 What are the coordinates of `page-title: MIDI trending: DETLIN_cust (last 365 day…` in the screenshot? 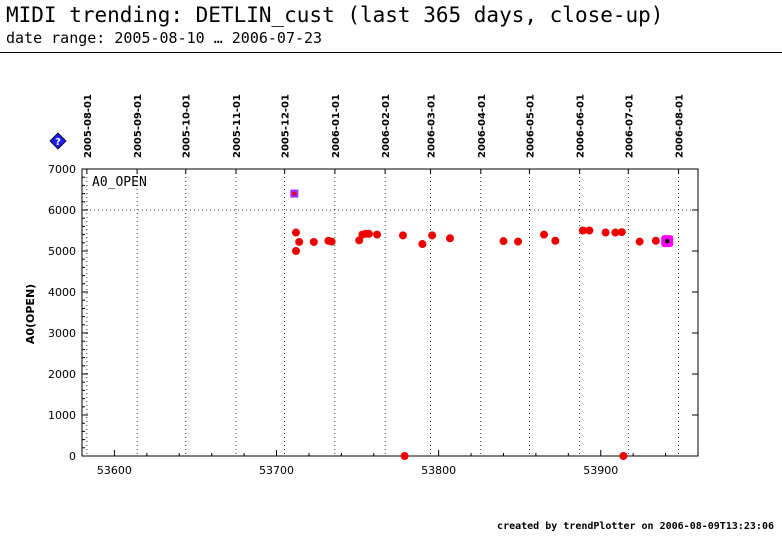 It's located at (335, 15).